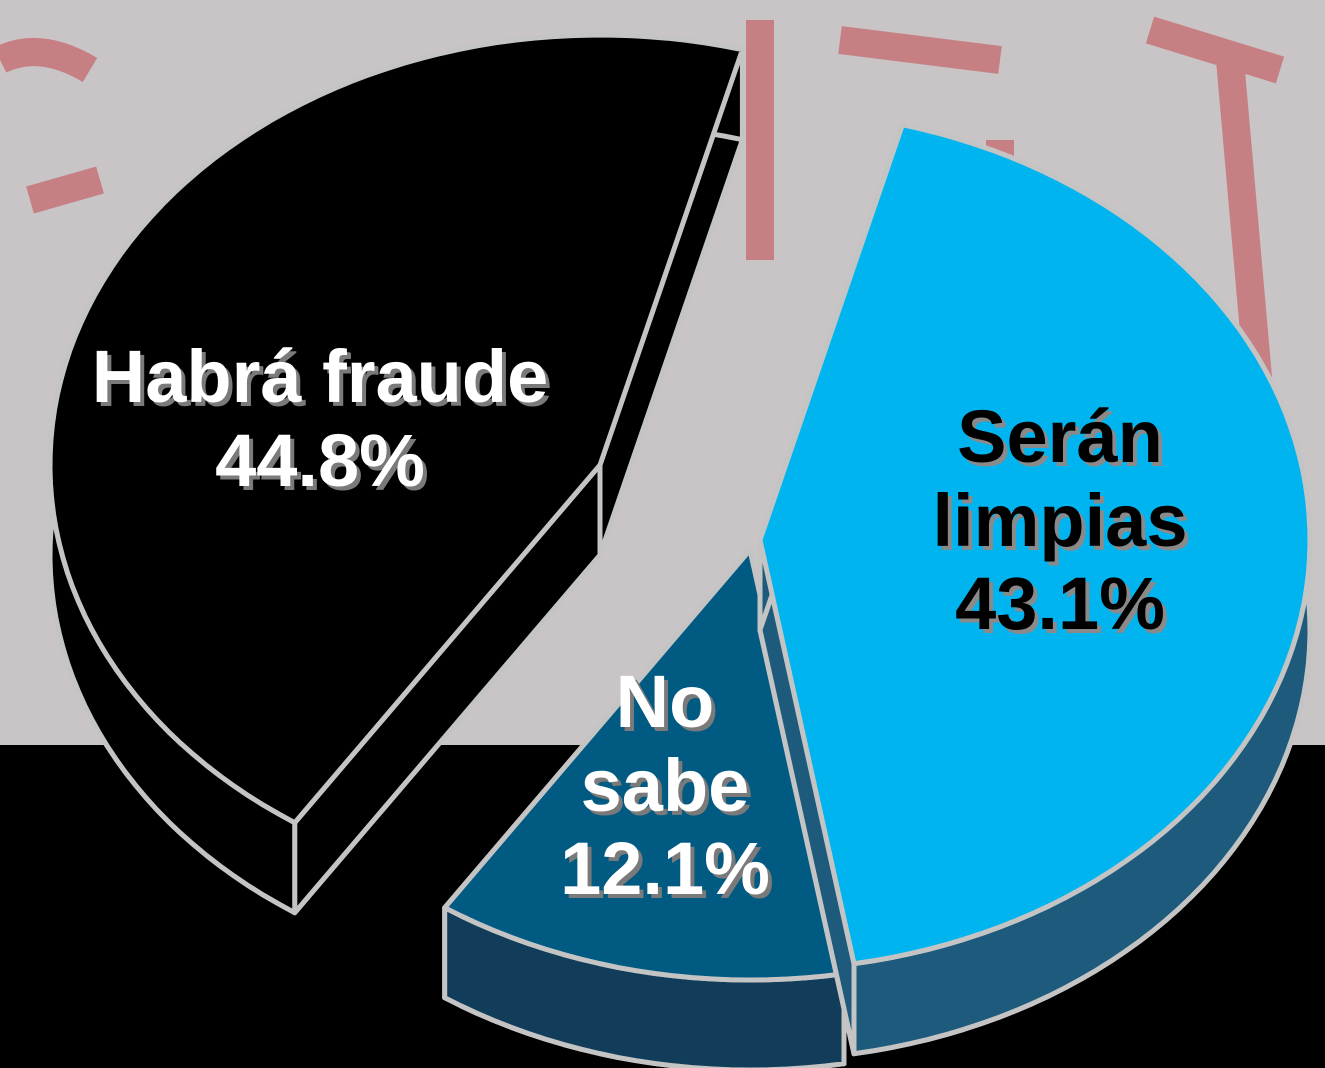 The width and height of the screenshot is (1325, 1068). I want to click on category-label: Habrá fraude, so click(320, 376).